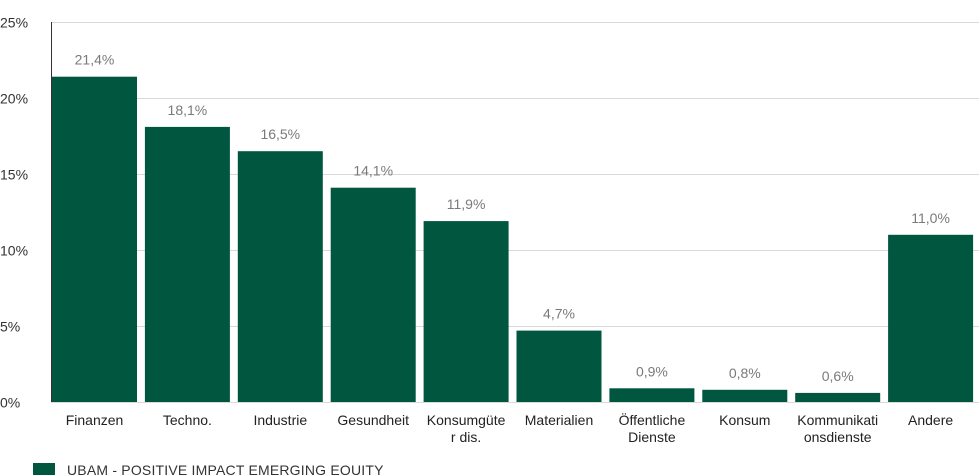 The width and height of the screenshot is (979, 475). I want to click on y-tick-label: 5%, so click(10, 327).